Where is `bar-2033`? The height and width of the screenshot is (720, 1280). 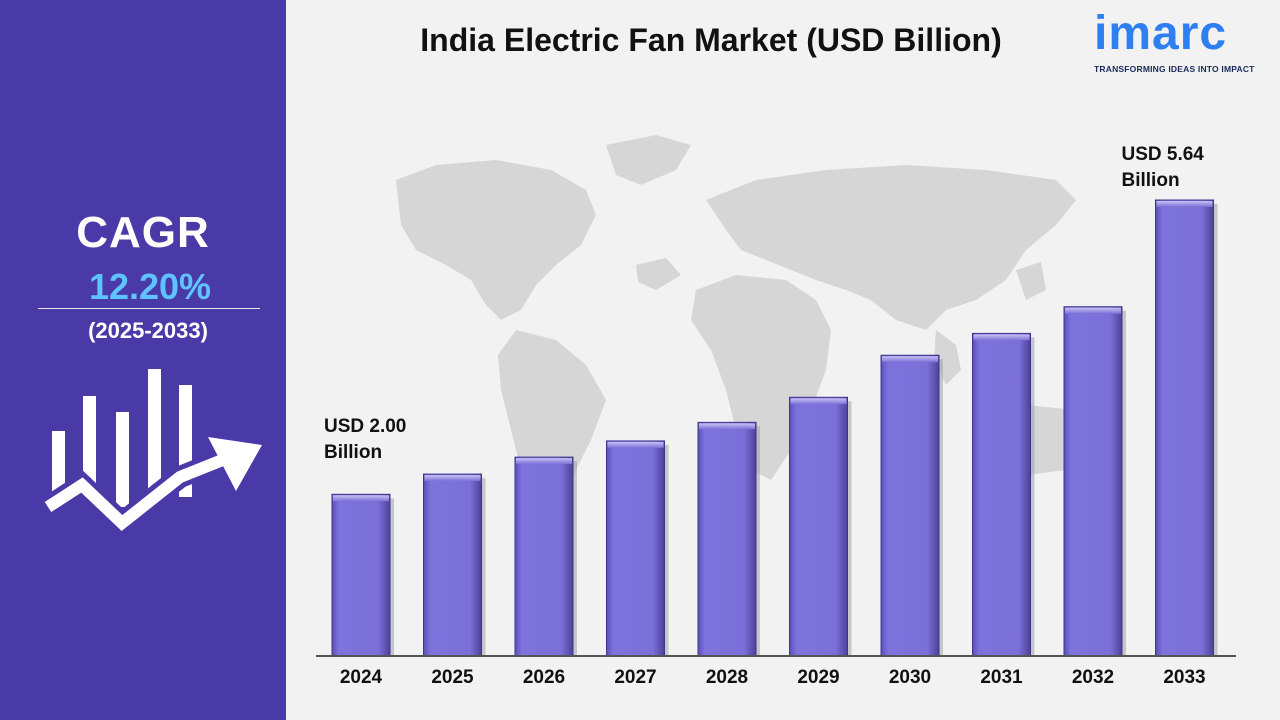
bar-2033 is located at coordinates (1184, 428).